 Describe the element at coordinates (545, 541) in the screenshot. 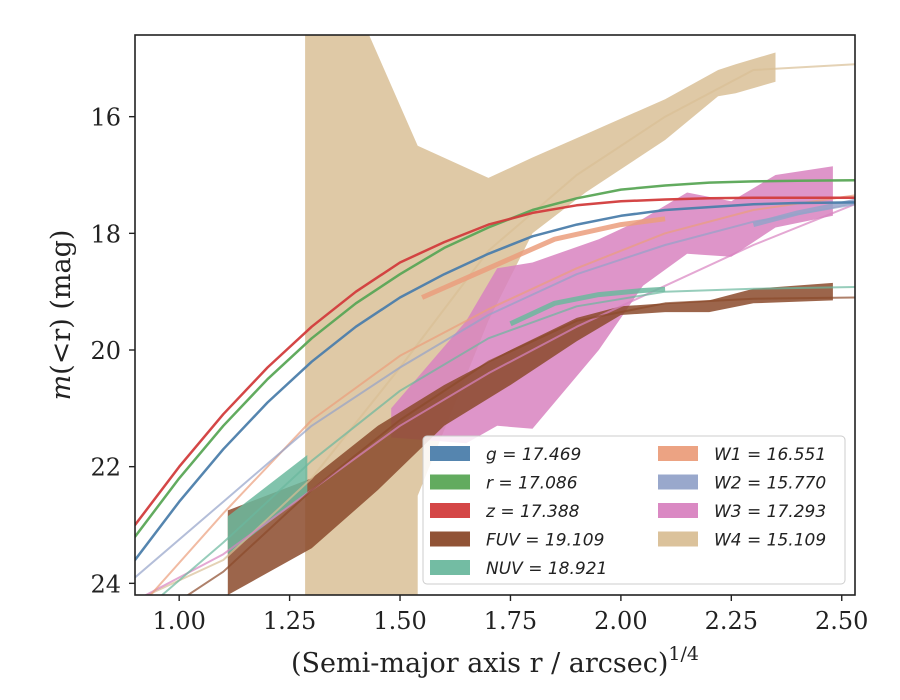

I see `legend-label-fuv: FUV = 19.109` at that location.